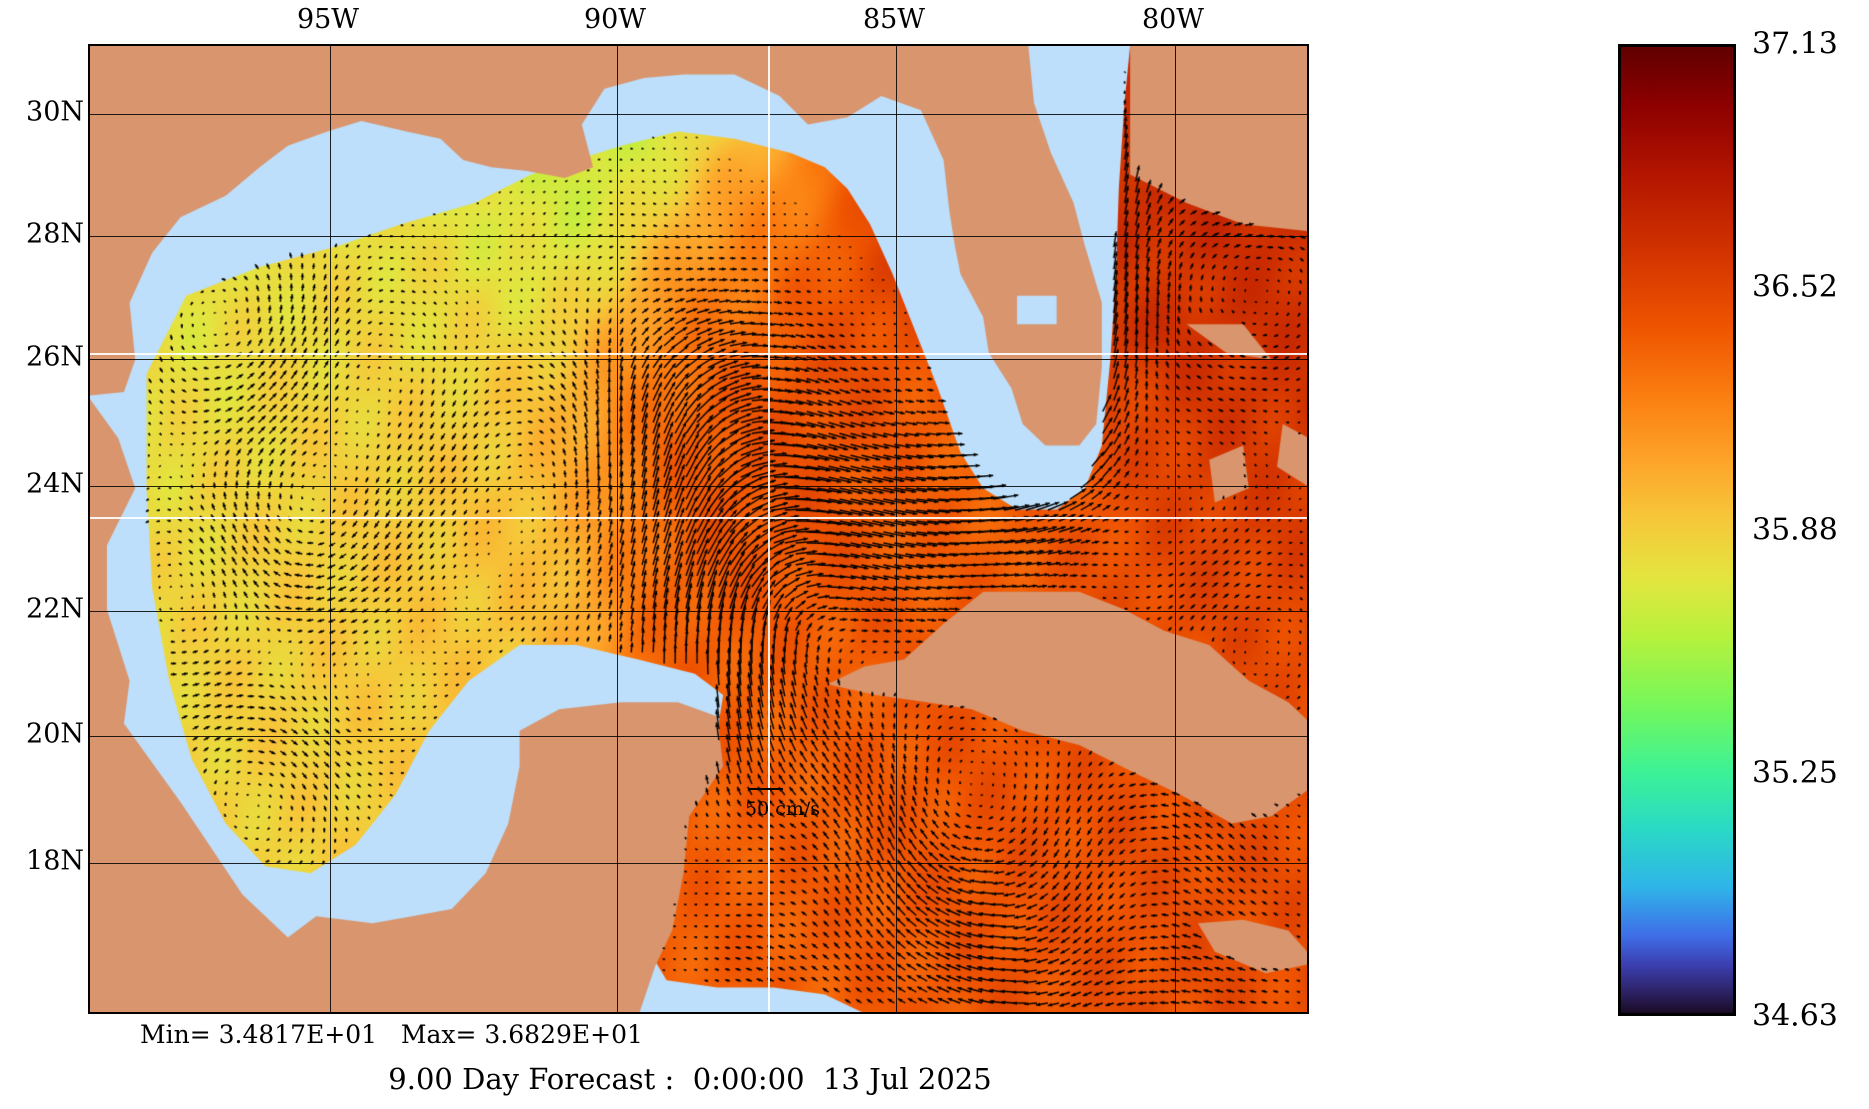 This screenshot has width=1869, height=1109. What do you see at coordinates (766, 789) in the screenshot?
I see `vector-key-arrow` at bounding box center [766, 789].